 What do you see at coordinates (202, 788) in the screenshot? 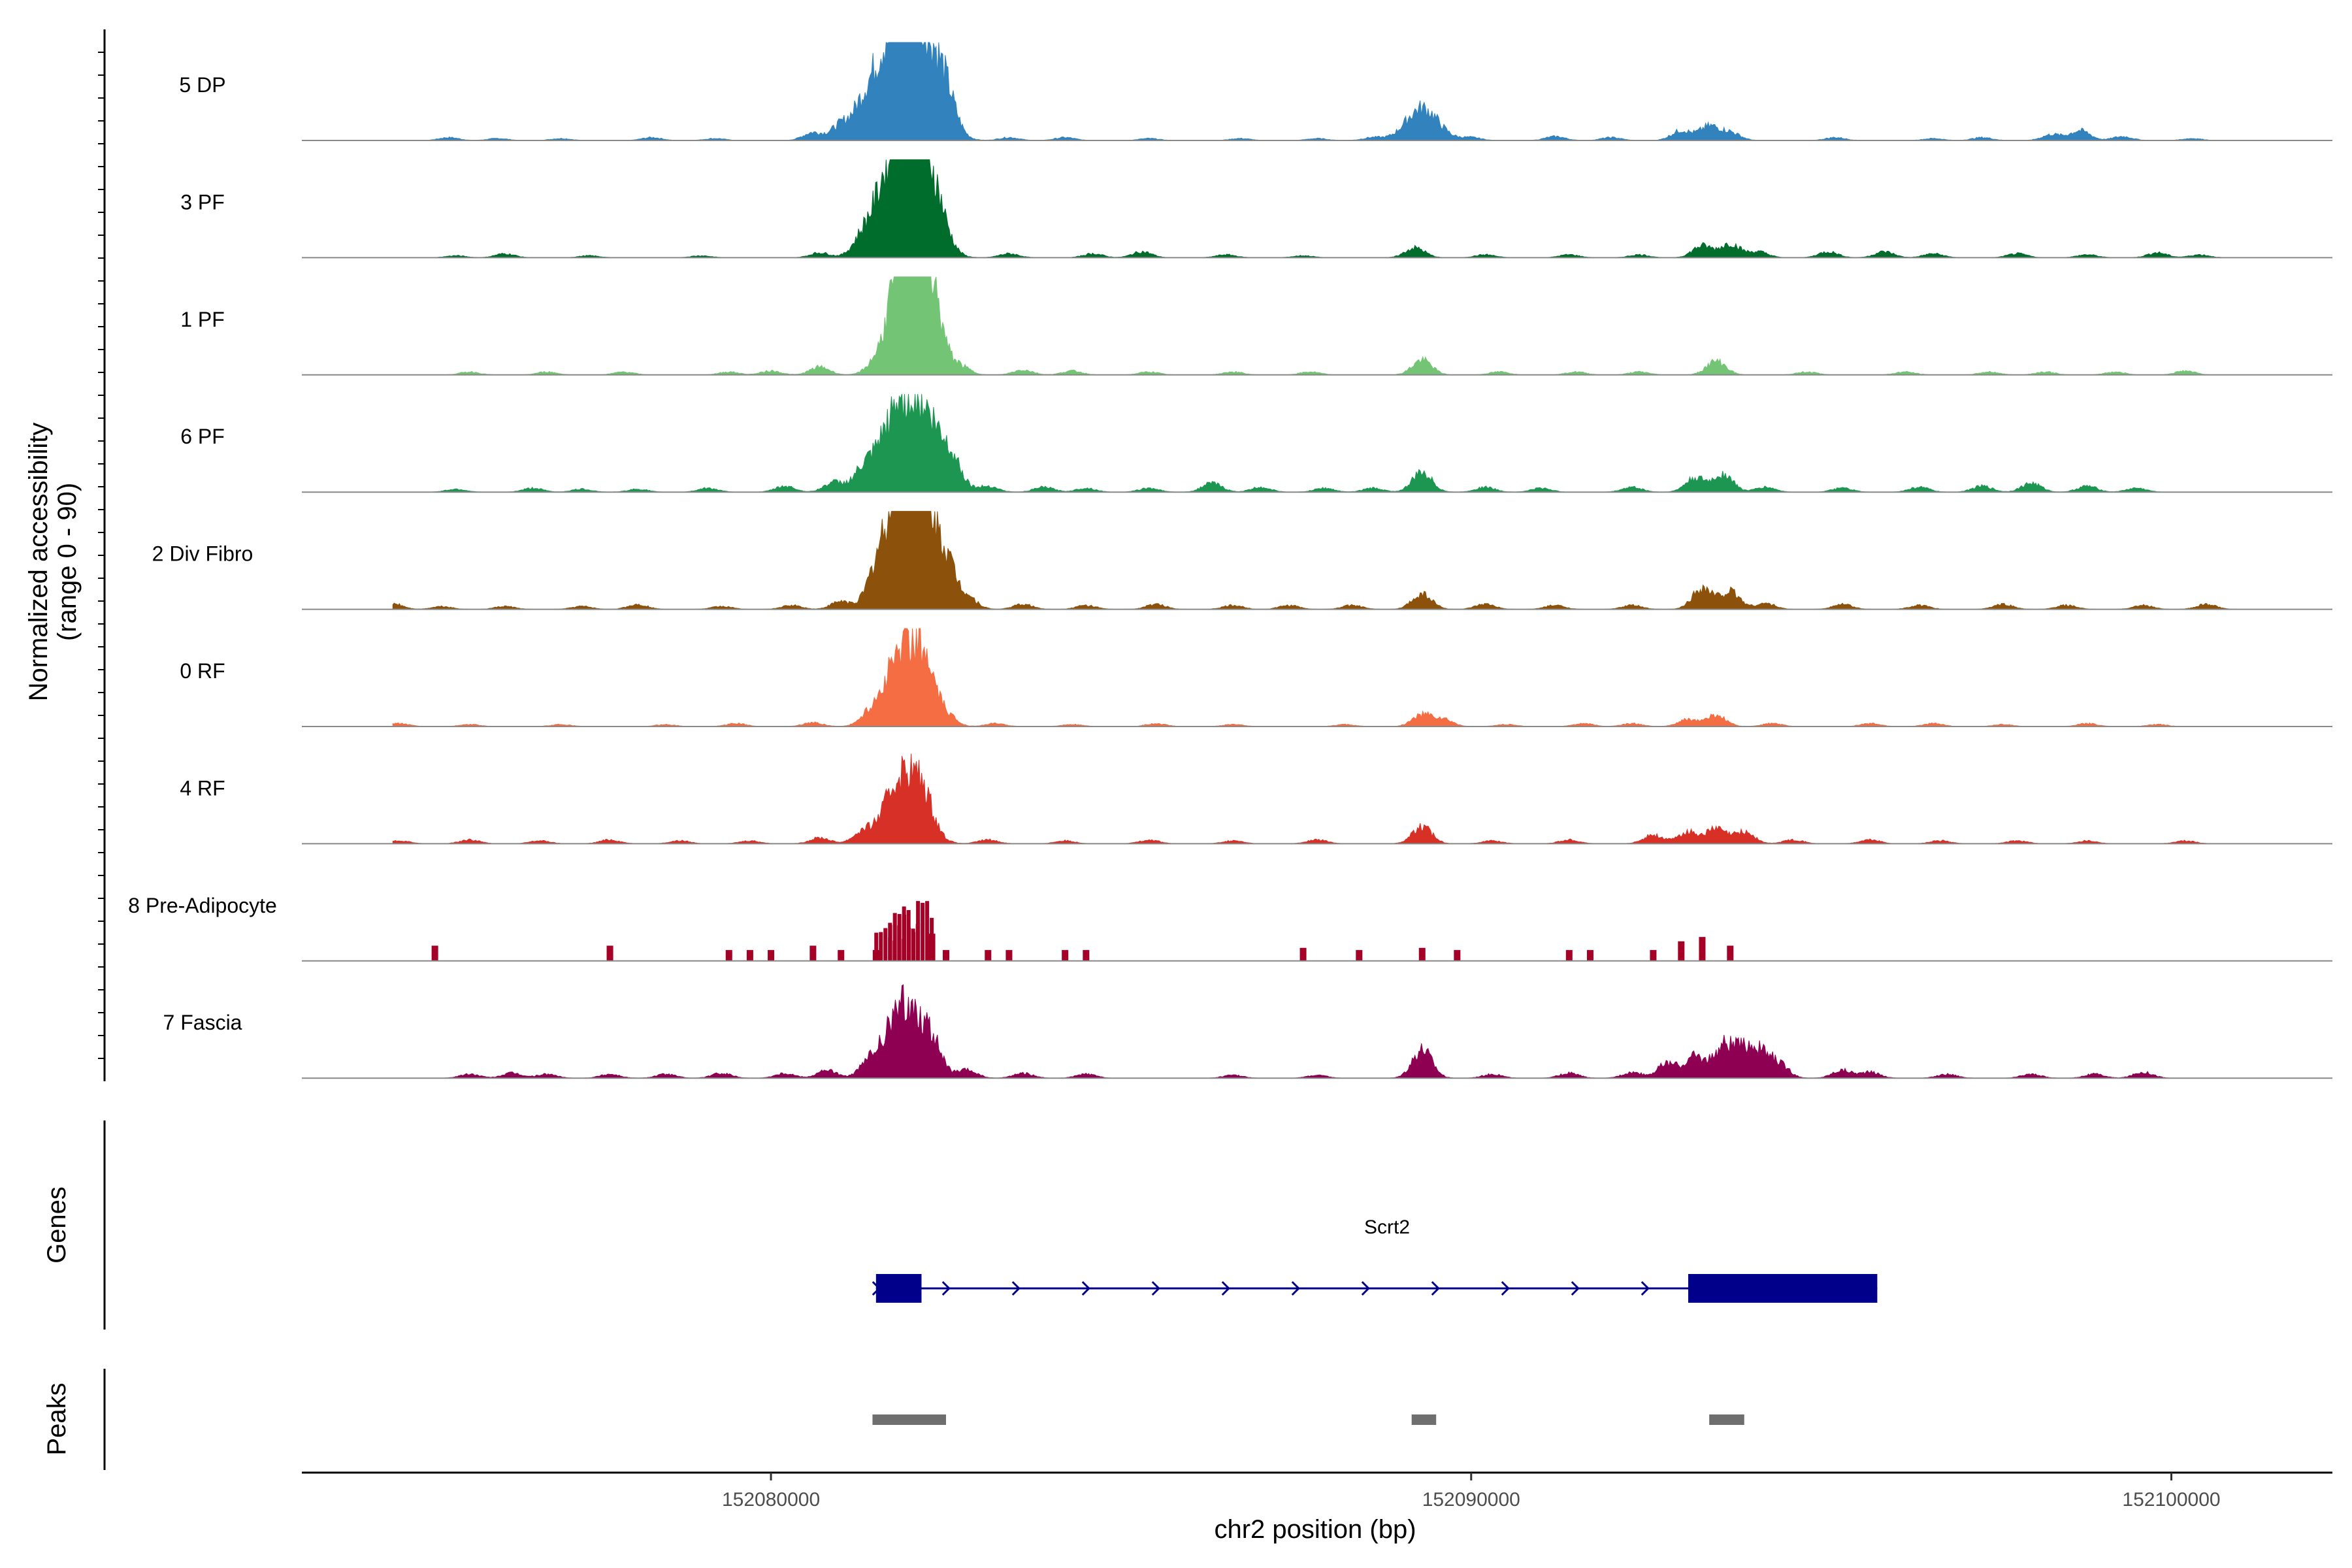
I see `track-label: 4 RF` at bounding box center [202, 788].